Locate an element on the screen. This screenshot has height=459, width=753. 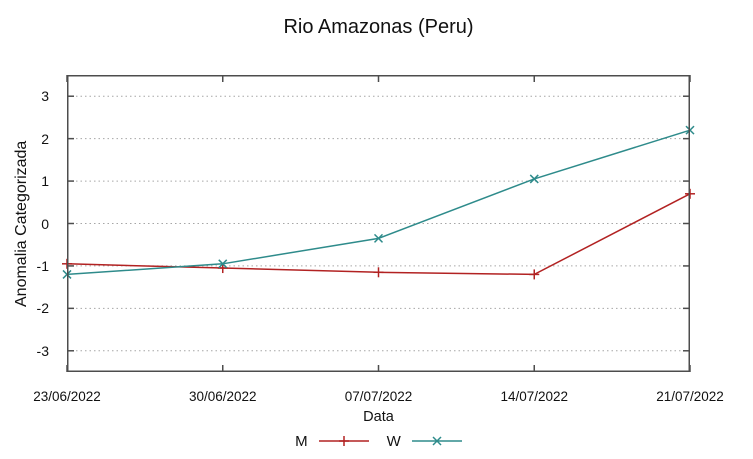
y-tick-label: 3 is located at coordinates (45, 96).